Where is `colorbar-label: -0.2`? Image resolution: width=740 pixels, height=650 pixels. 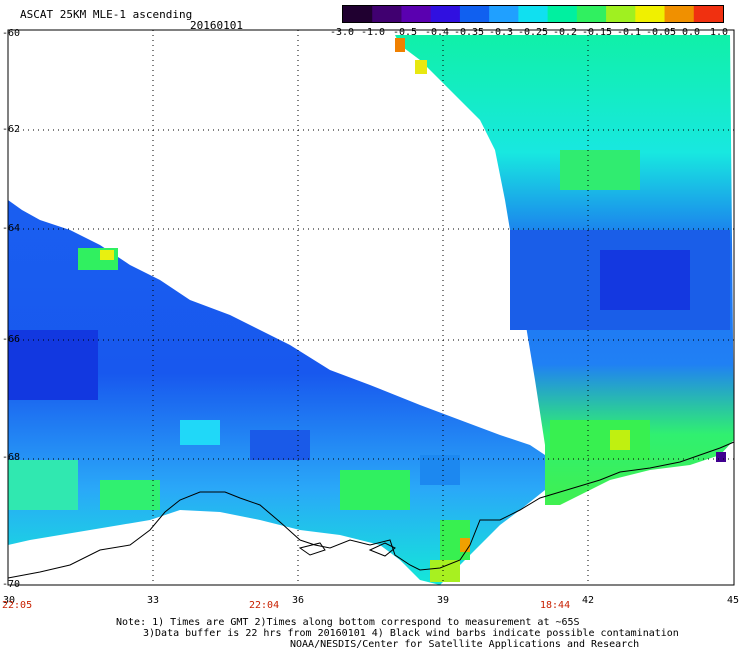
colorbar-label: -0.2 is located at coordinates (565, 32).